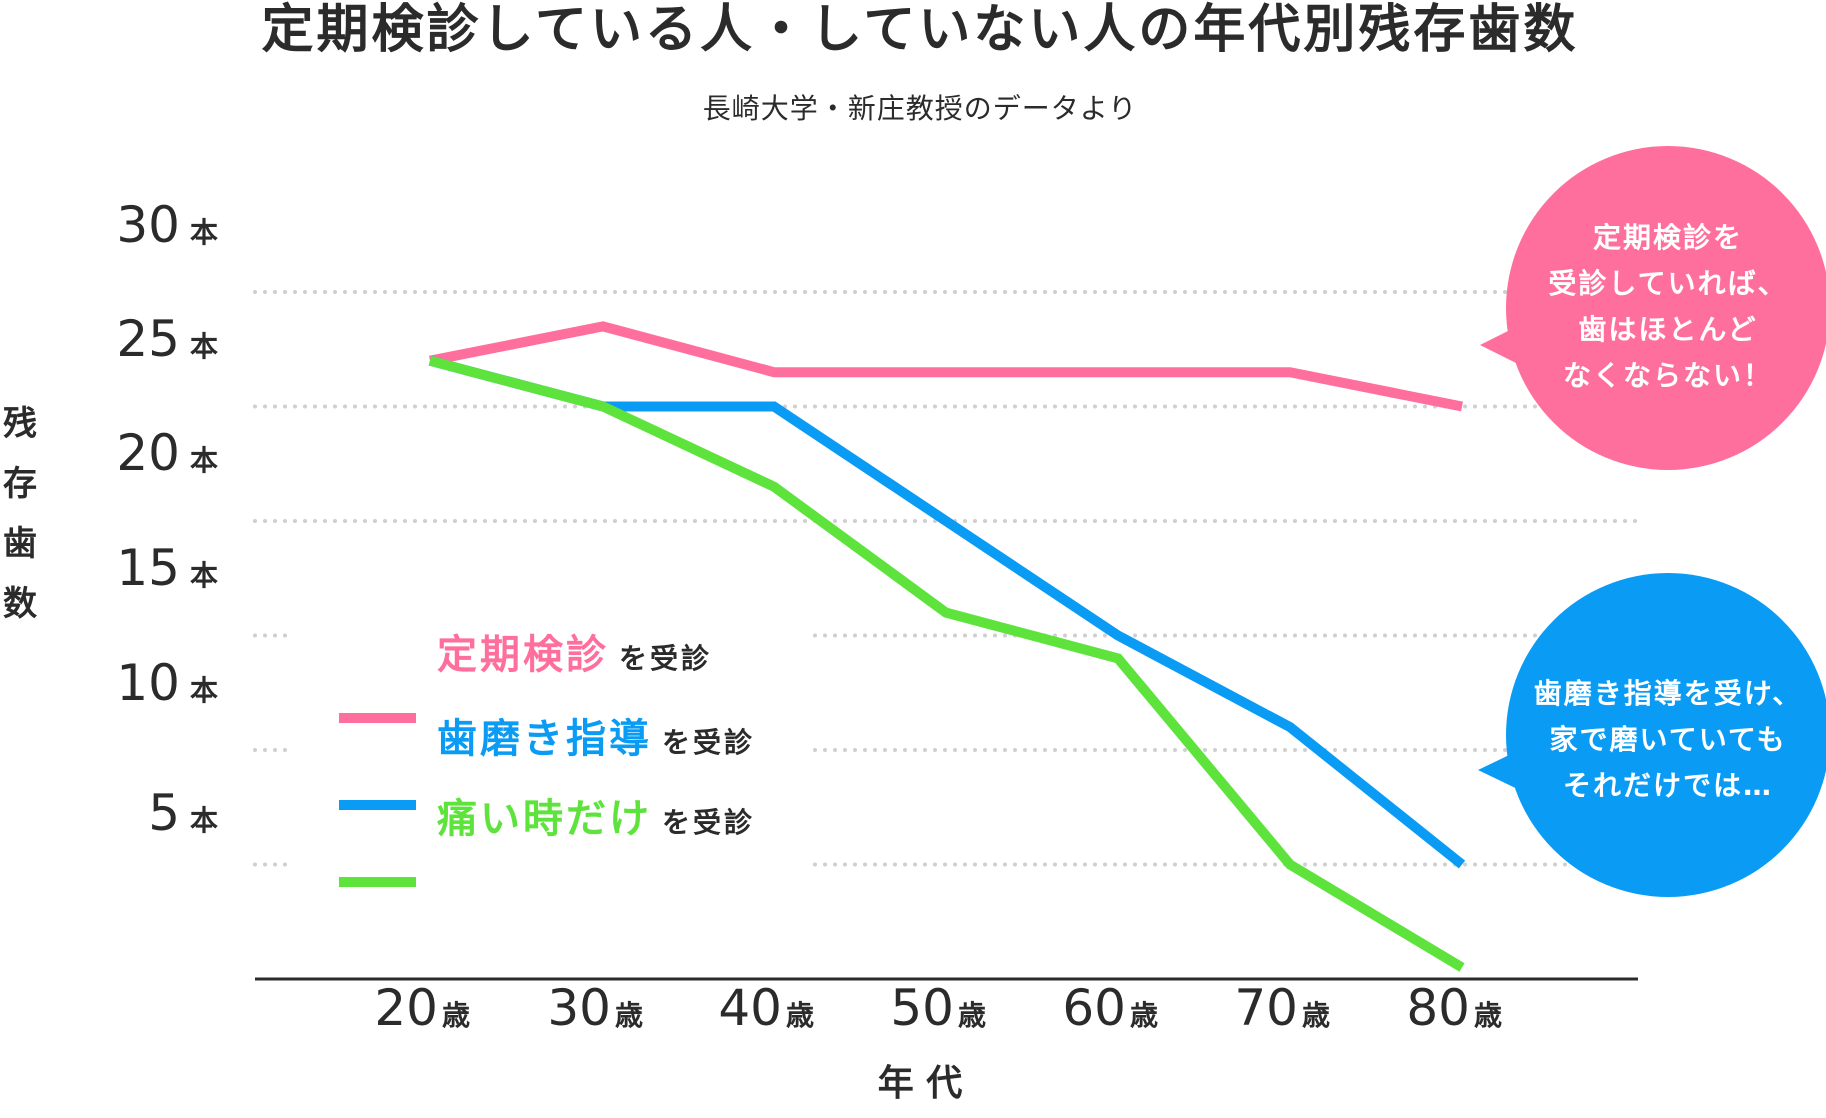 The image size is (1826, 1118). What do you see at coordinates (750, 1008) in the screenshot?
I see `x-tick-label-40: 40` at bounding box center [750, 1008].